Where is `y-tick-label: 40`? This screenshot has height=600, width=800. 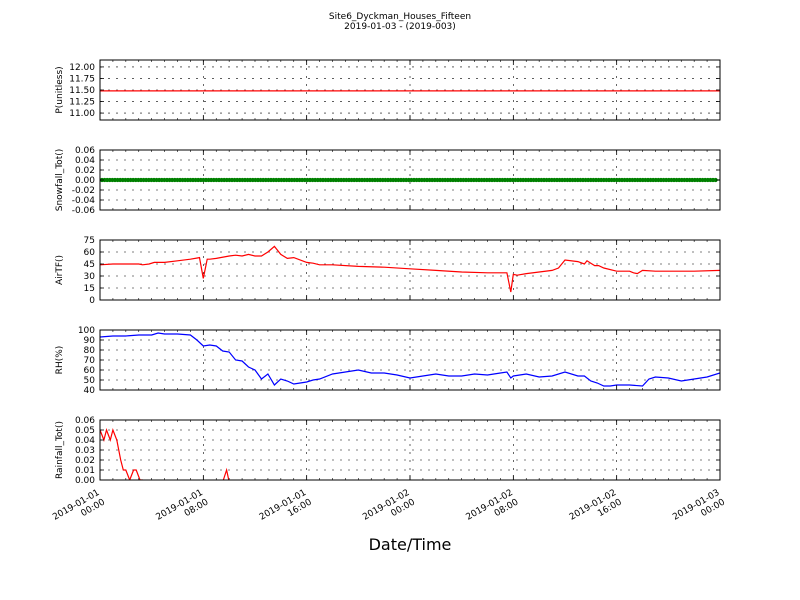 y-tick-label: 40 is located at coordinates (90, 391).